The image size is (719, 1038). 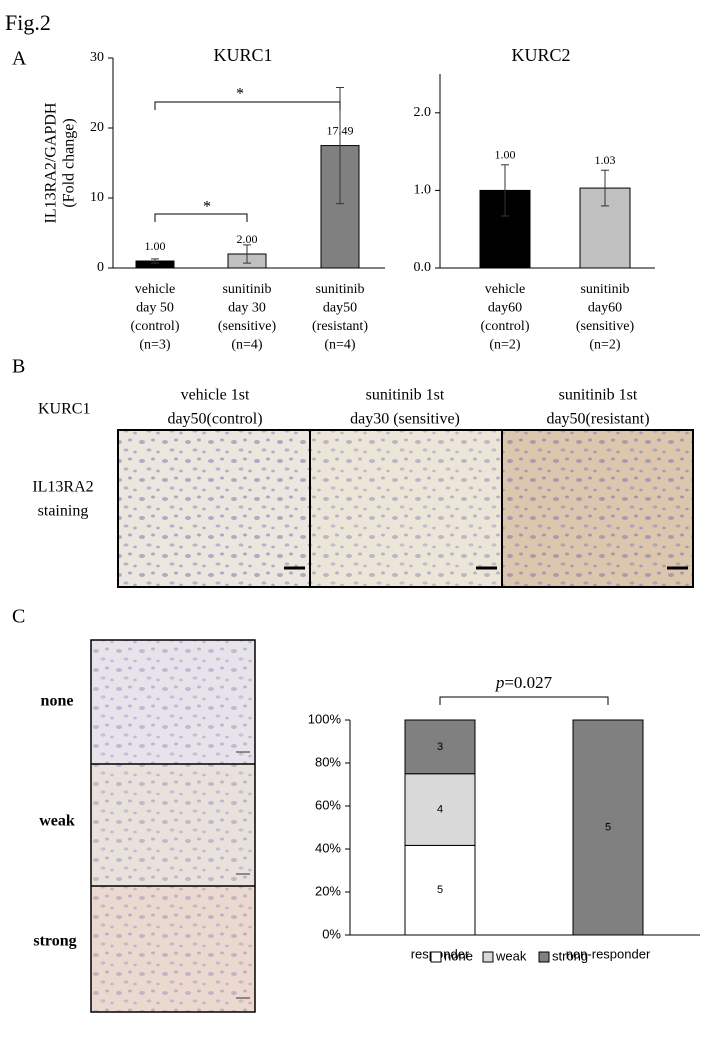 I want to click on value-label: 17.49, so click(x=340, y=130).